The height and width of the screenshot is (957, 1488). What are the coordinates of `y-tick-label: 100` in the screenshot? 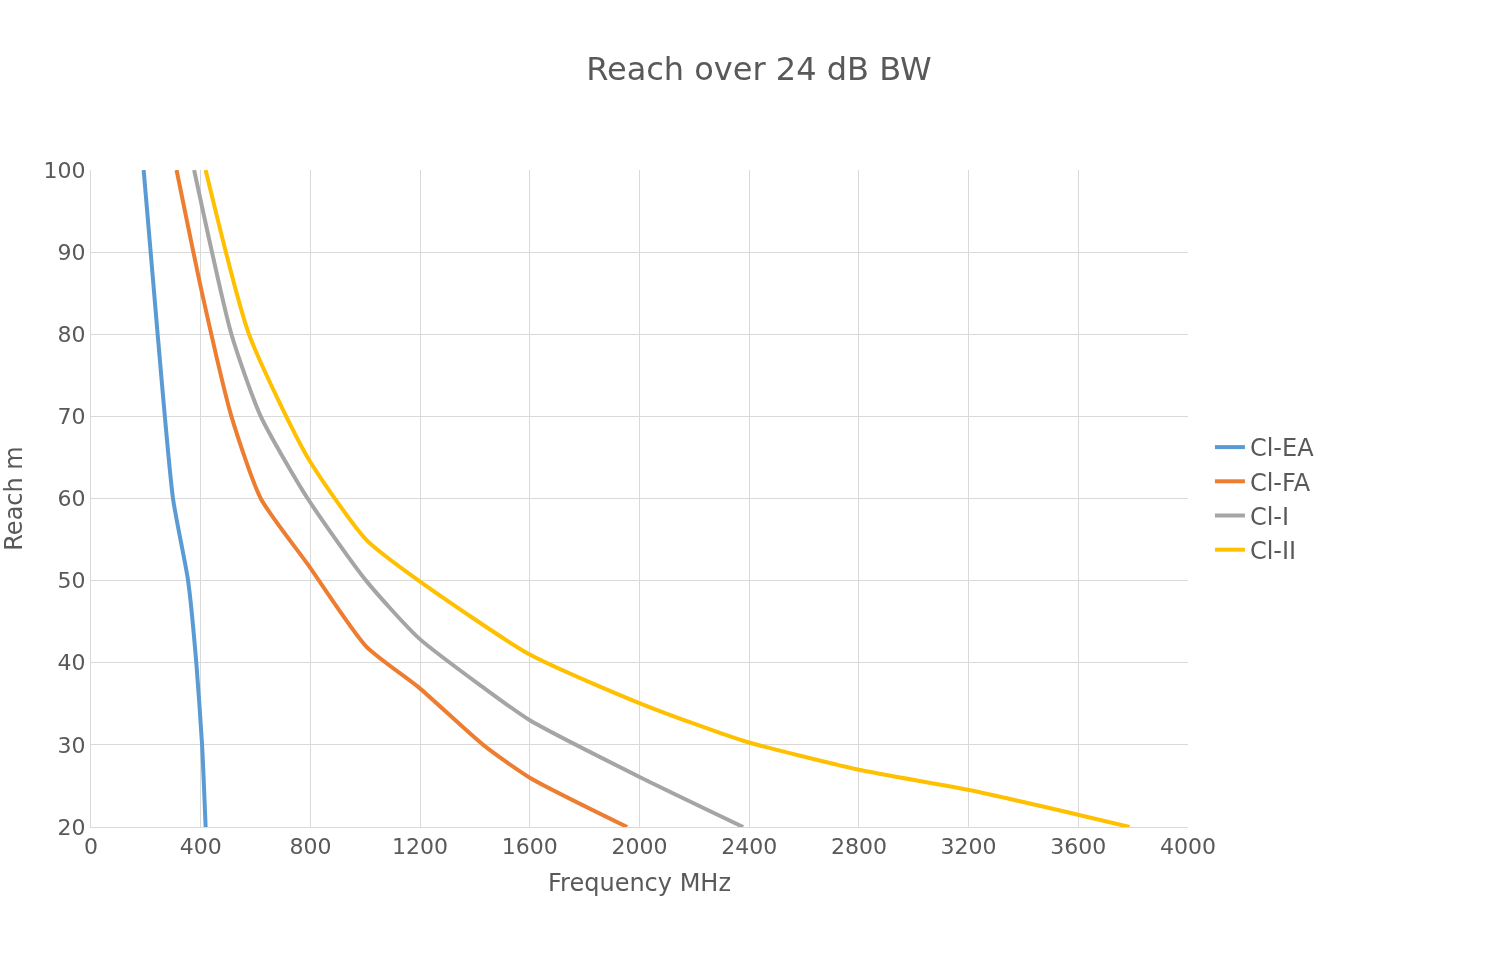 It's located at (64, 170).